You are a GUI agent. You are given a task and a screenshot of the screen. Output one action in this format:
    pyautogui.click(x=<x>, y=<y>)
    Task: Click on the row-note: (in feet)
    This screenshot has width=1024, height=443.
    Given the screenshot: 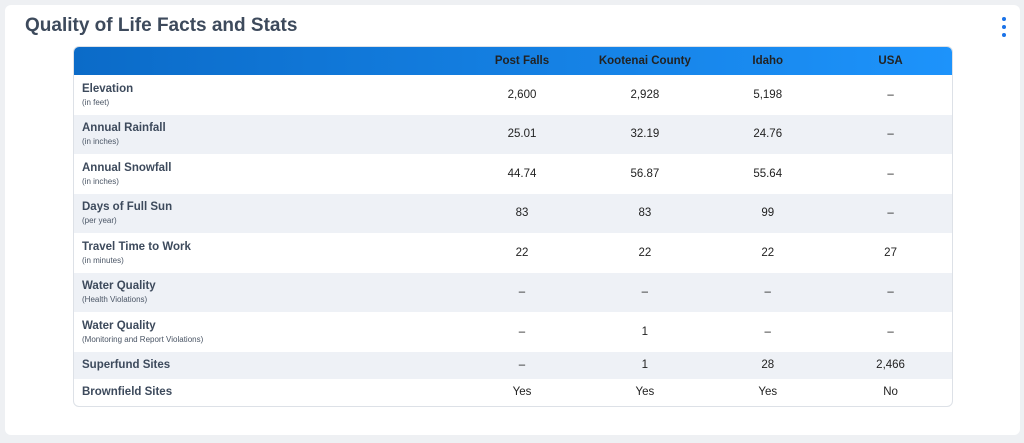 What is the action you would take?
    pyautogui.click(x=96, y=102)
    